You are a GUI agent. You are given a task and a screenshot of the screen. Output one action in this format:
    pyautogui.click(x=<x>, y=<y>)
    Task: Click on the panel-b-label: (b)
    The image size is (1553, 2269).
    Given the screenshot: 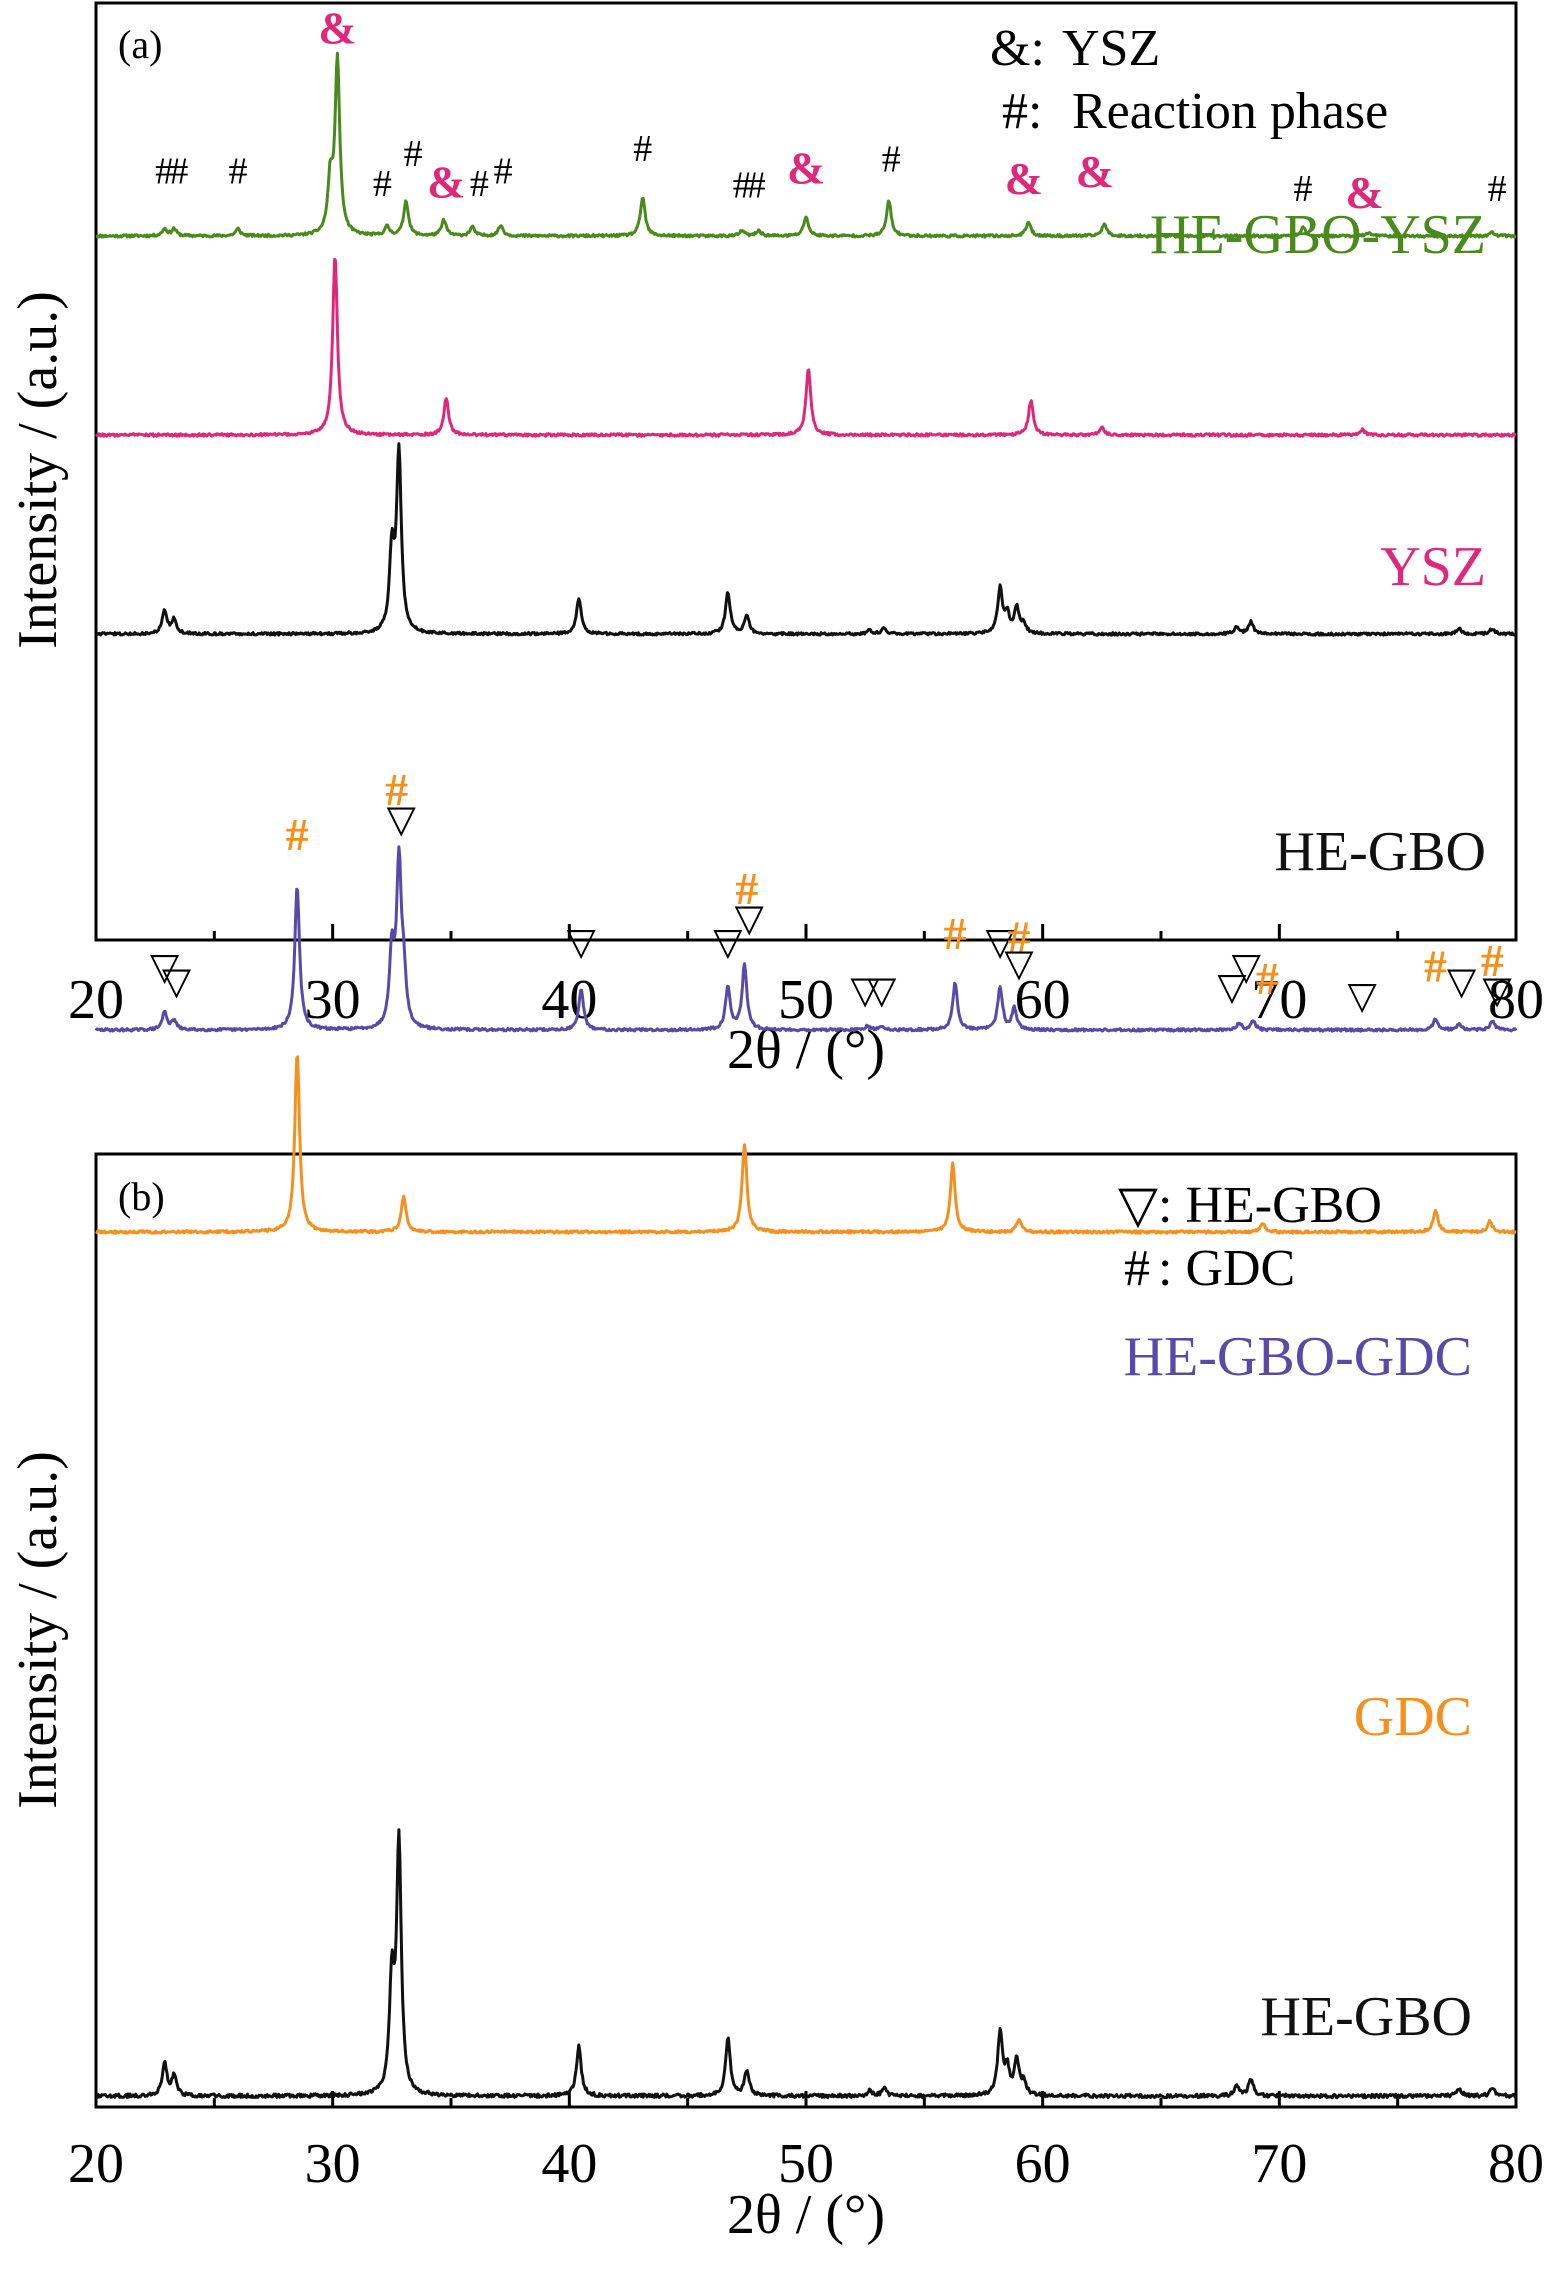 What is the action you would take?
    pyautogui.click(x=141, y=1196)
    